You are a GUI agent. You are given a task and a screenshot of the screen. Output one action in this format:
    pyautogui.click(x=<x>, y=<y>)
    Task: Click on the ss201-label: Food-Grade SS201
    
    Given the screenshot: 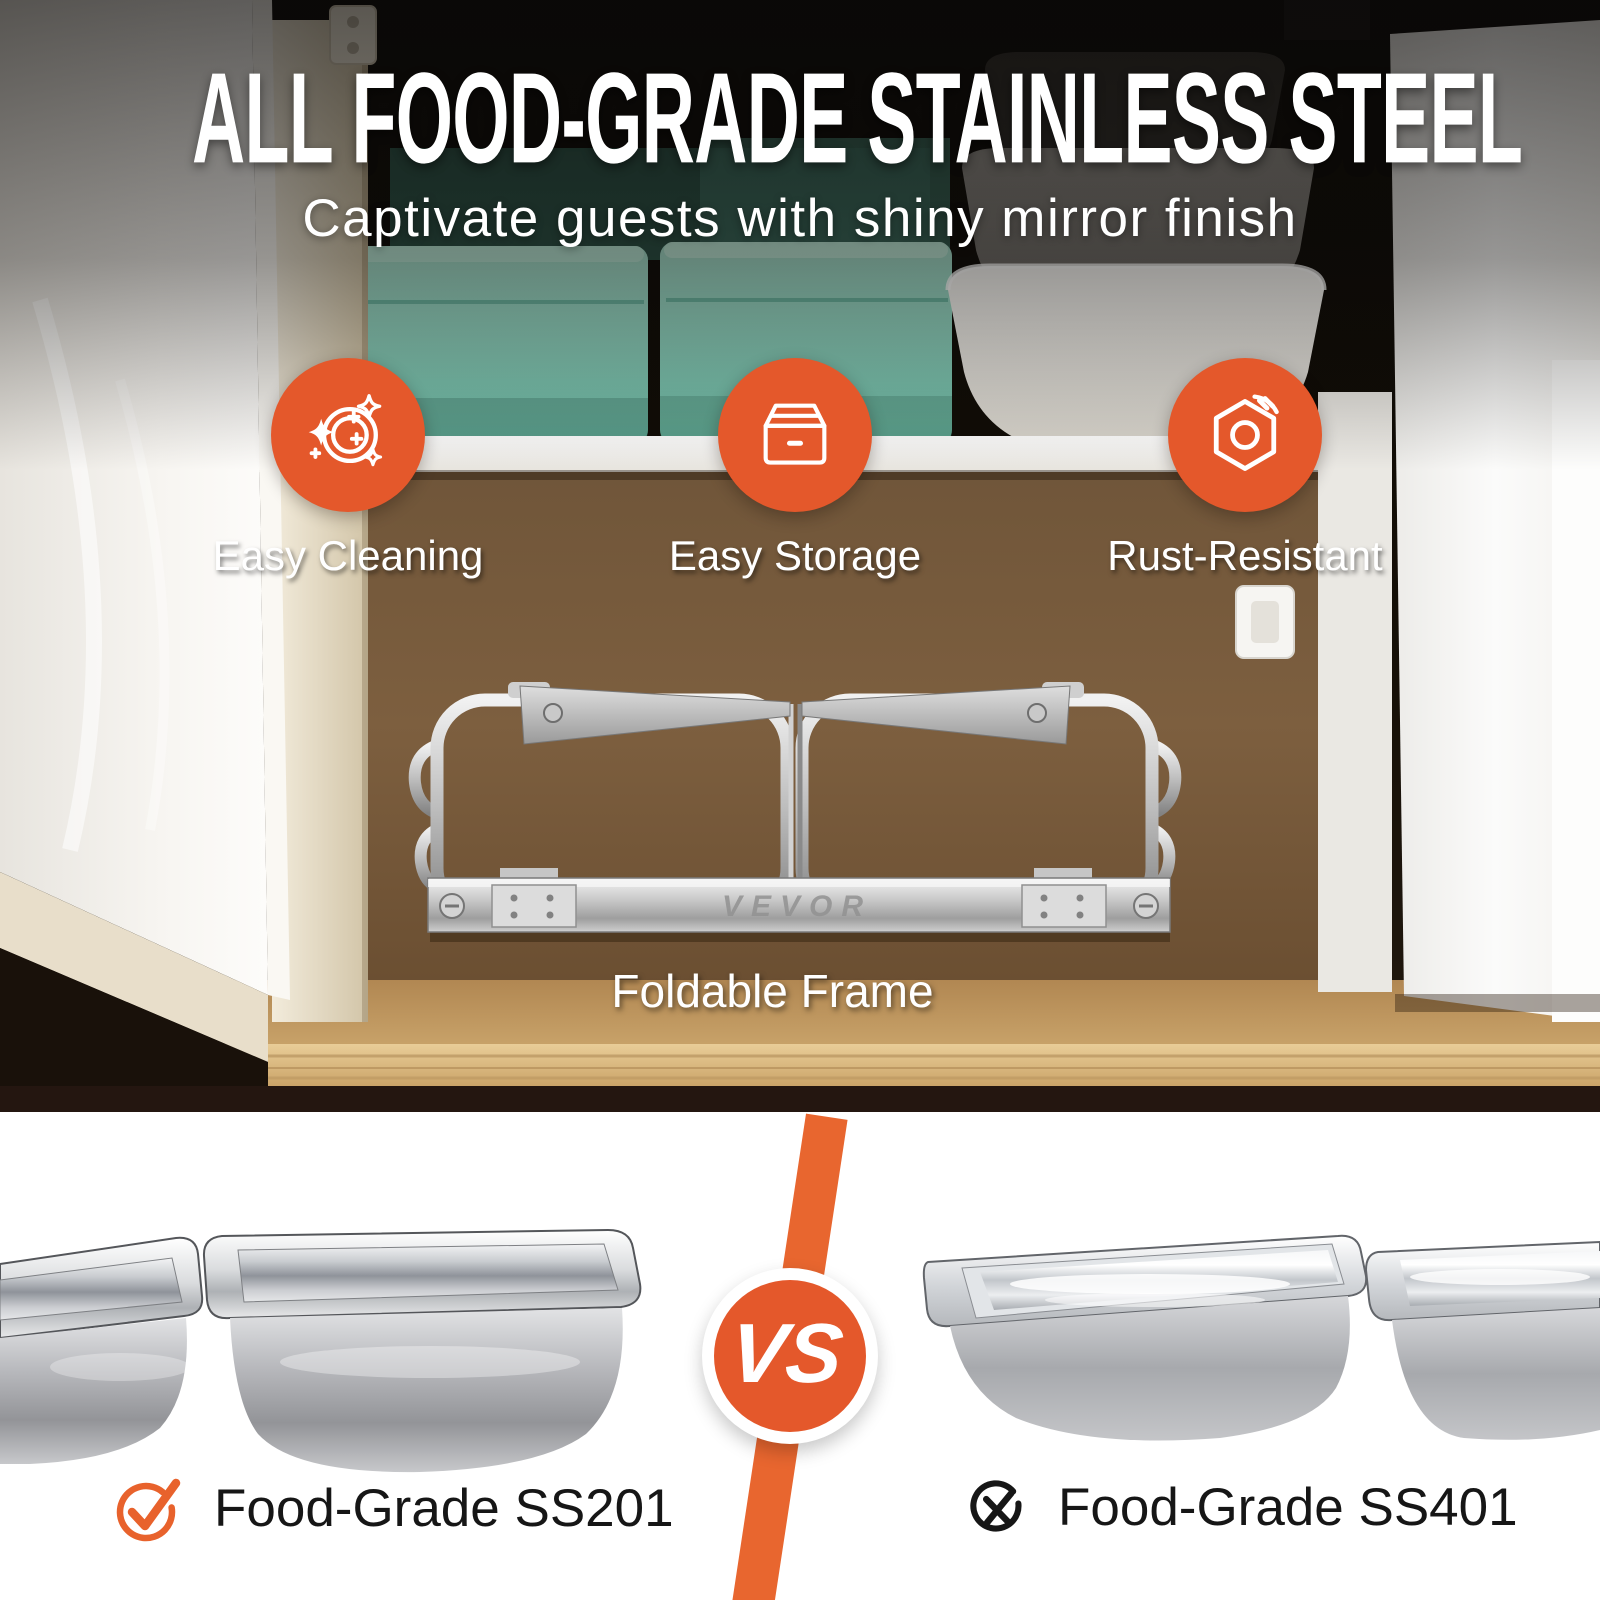 What is the action you would take?
    pyautogui.click(x=444, y=1508)
    